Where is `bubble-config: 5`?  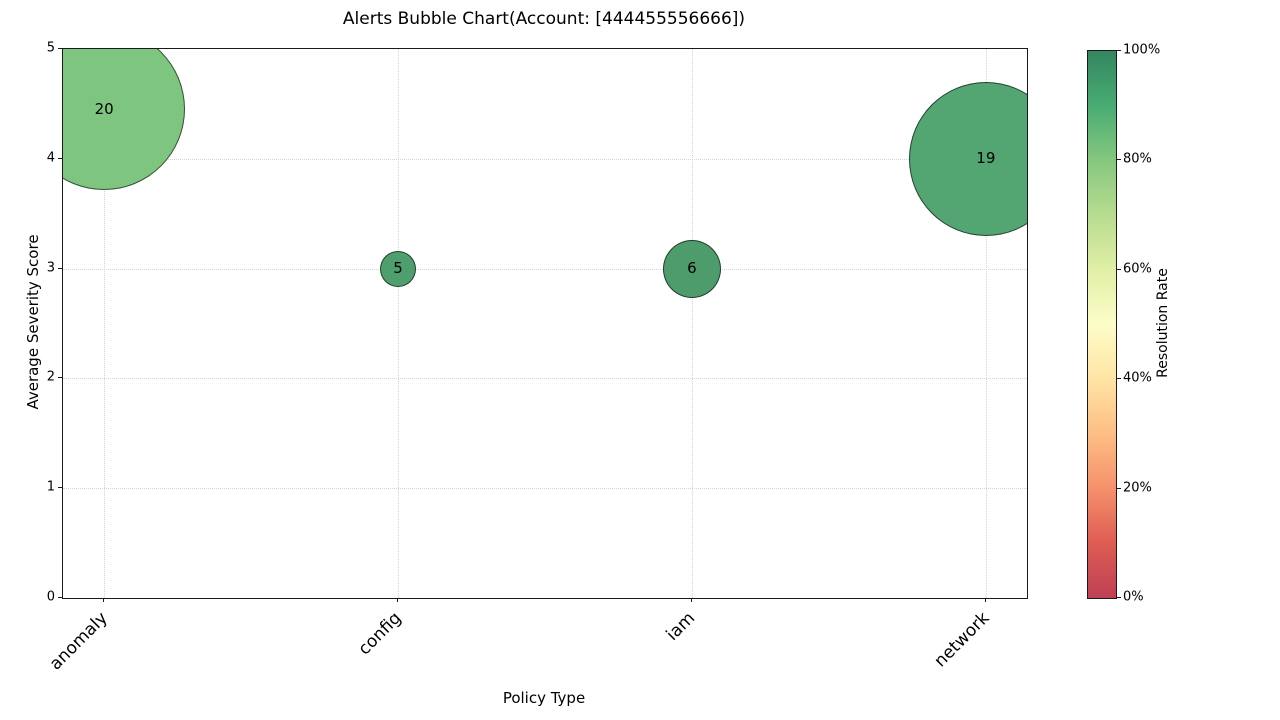 bubble-config: 5 is located at coordinates (398, 268).